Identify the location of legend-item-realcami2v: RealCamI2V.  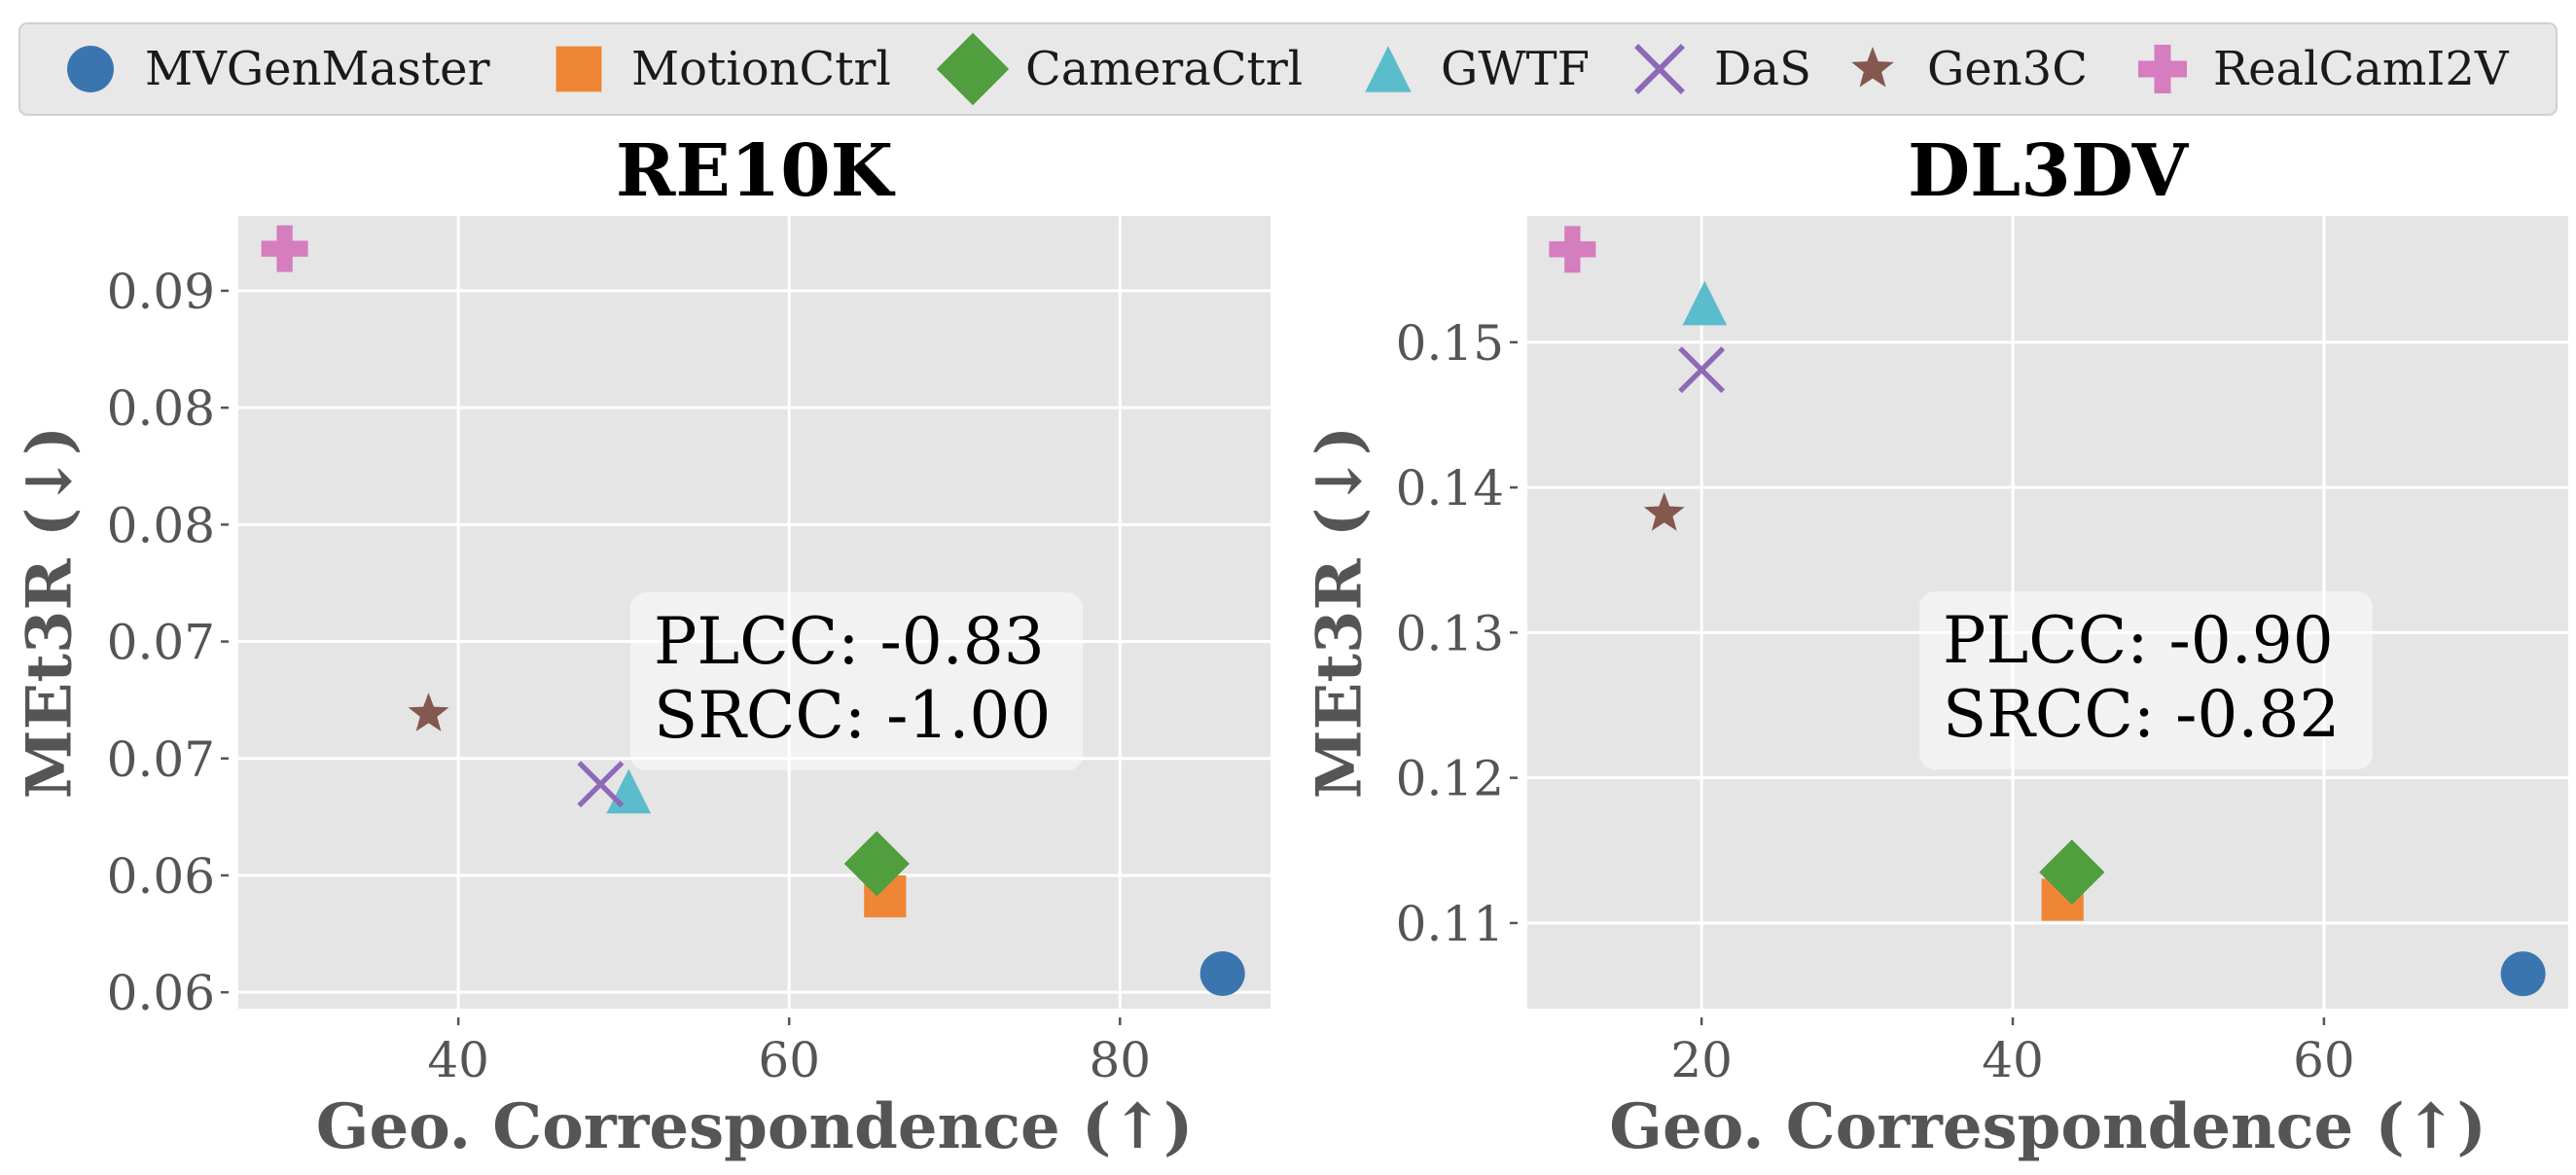
(2324, 69).